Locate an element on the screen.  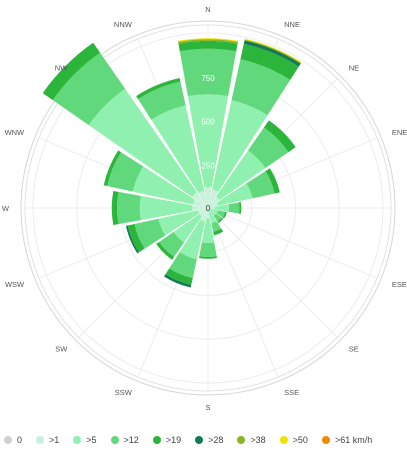
direction-label-nnw: NNW is located at coordinates (123, 24).